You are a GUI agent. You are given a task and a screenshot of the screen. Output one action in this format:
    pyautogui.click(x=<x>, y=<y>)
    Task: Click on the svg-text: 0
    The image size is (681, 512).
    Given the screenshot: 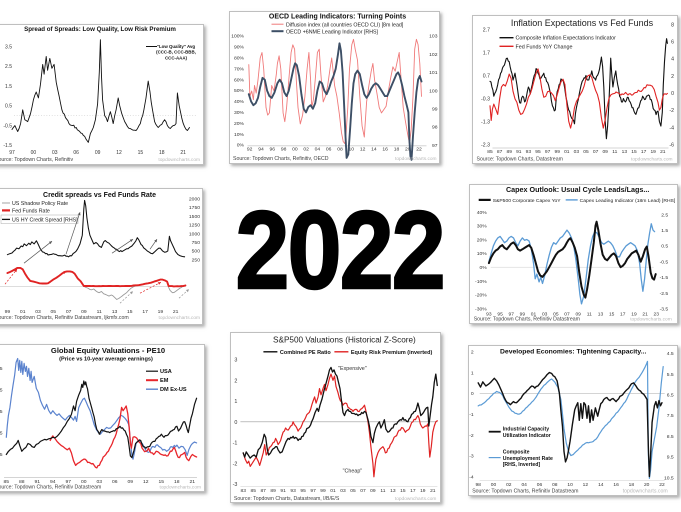 What is the action you would take?
    pyautogui.click(x=672, y=93)
    